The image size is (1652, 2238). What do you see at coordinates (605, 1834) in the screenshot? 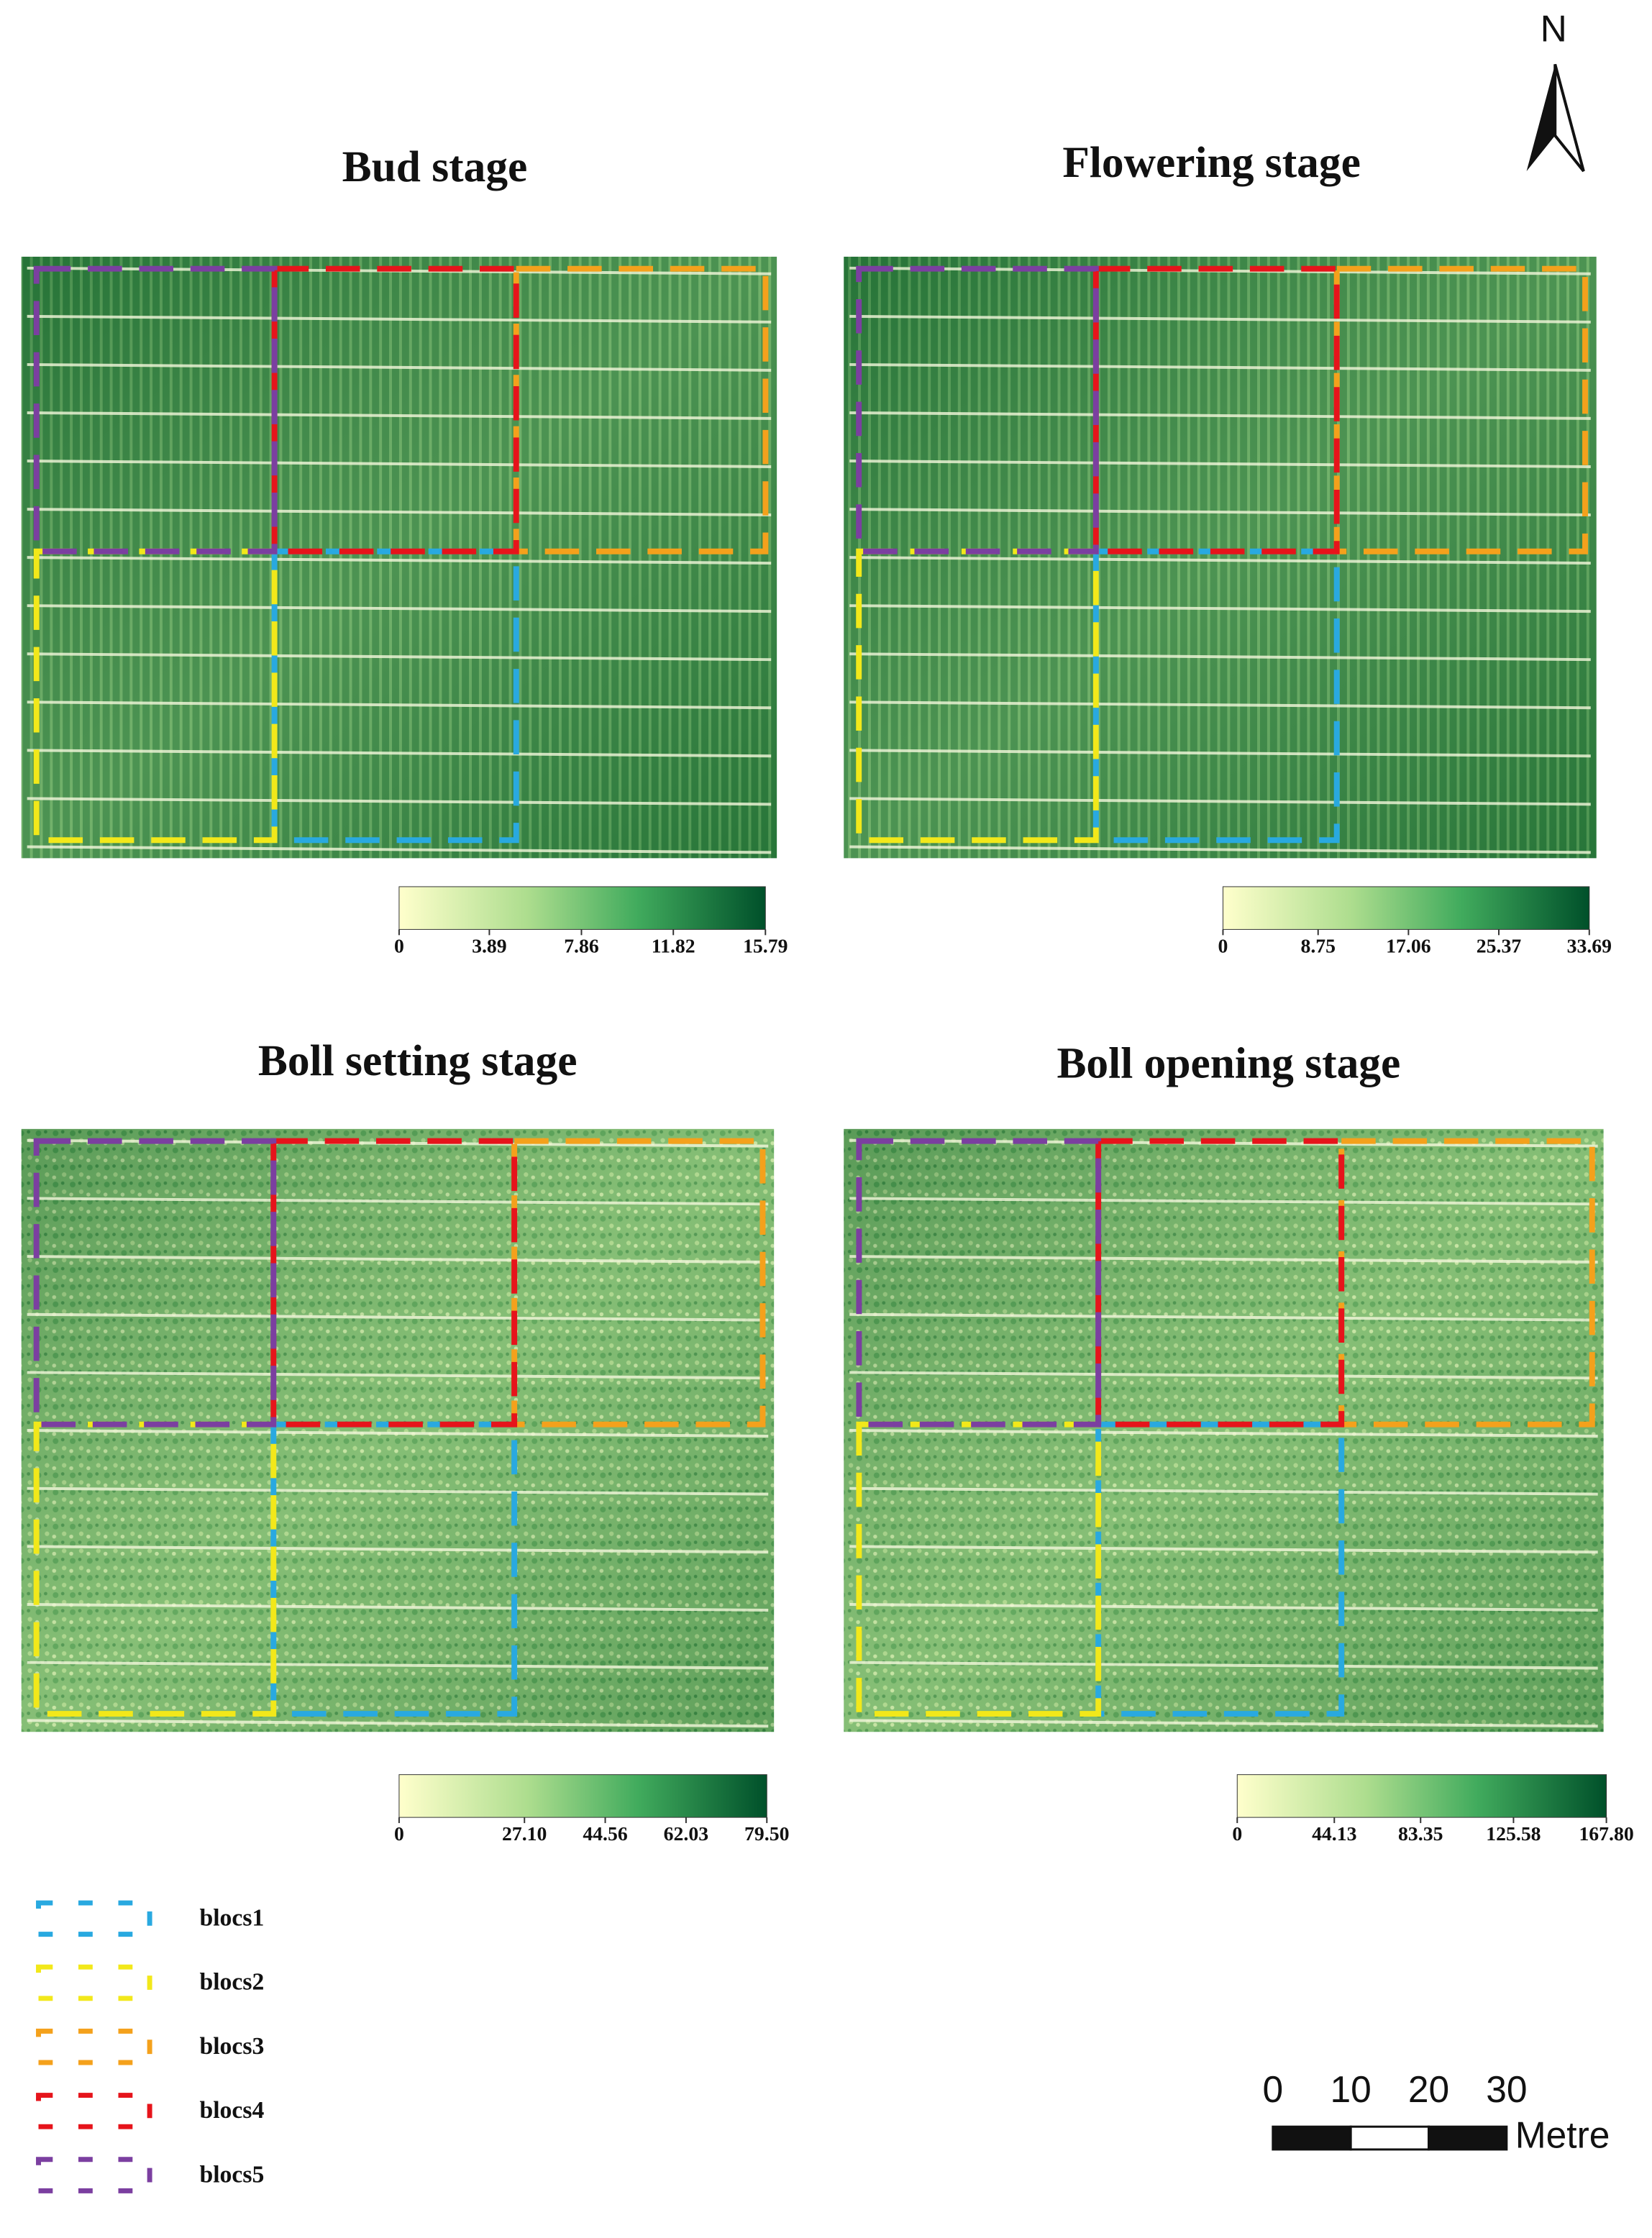
I see `colorbar-tick-label: 44.56` at bounding box center [605, 1834].